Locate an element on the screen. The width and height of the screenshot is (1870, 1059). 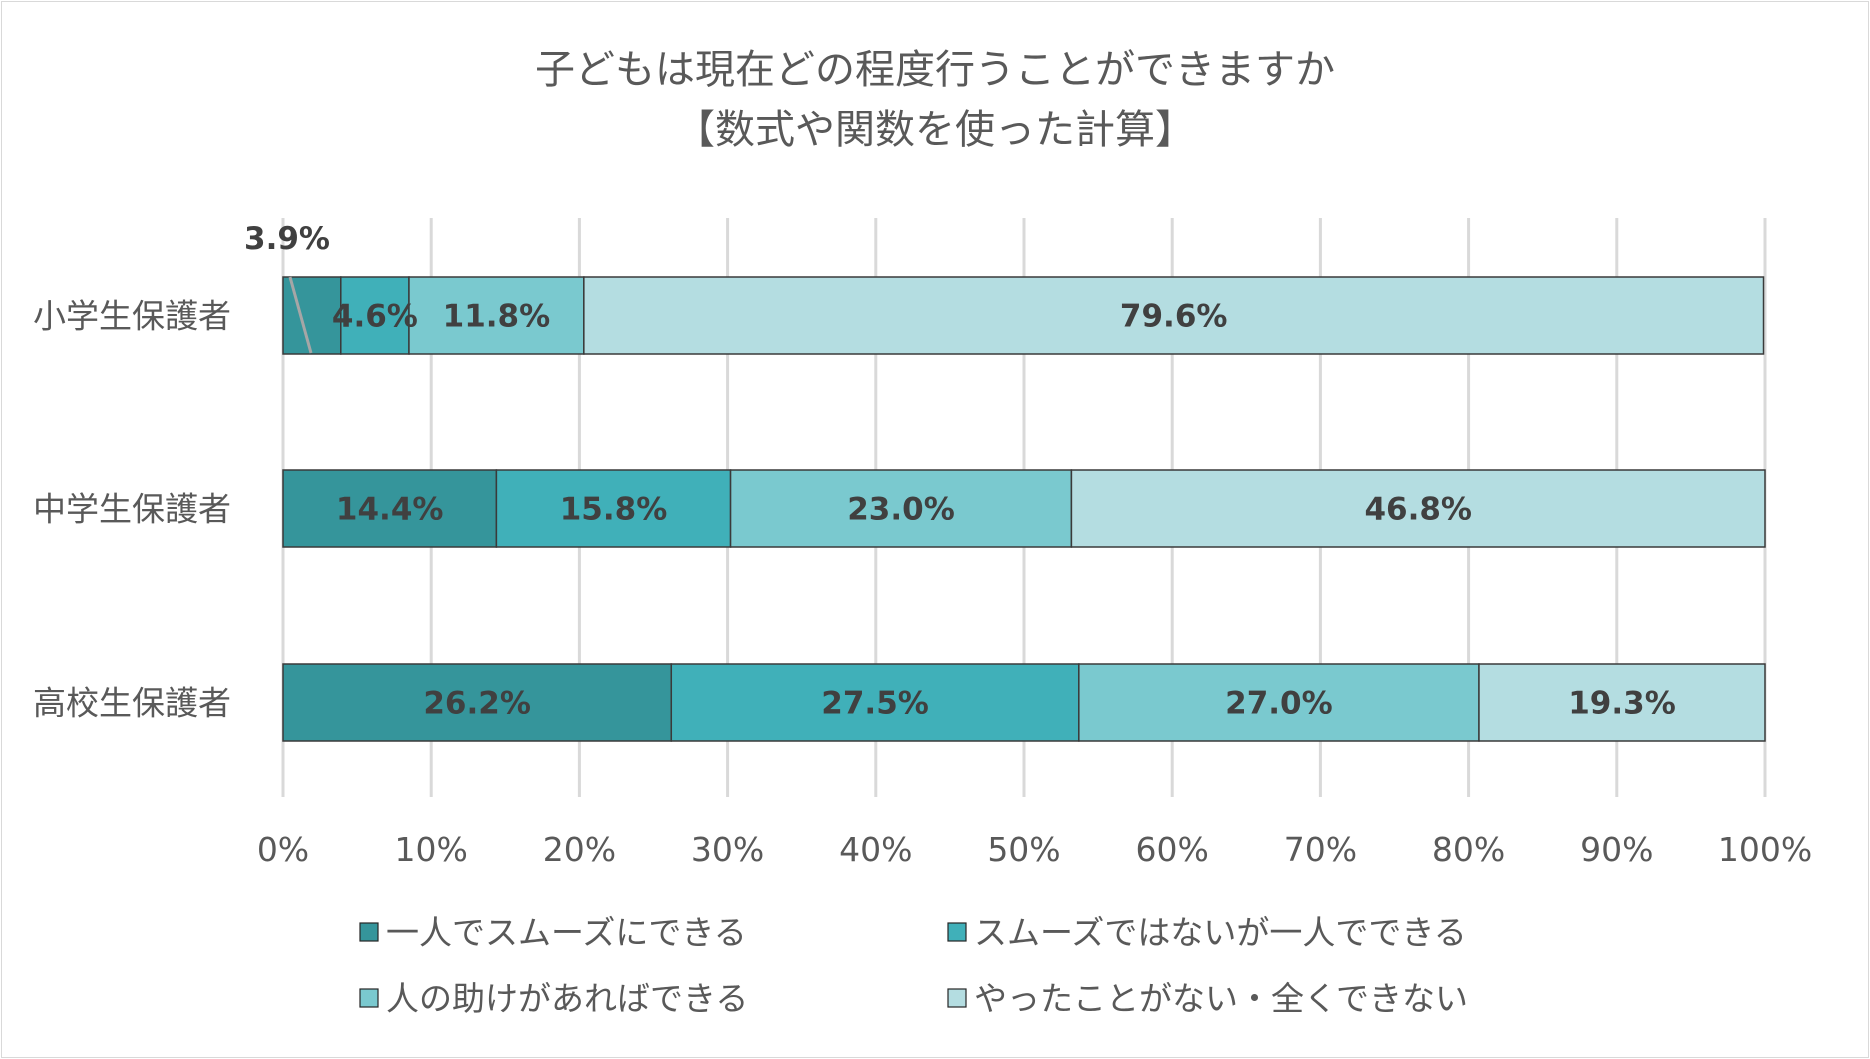
category-label: 高校生保護者 is located at coordinates (132, 703).